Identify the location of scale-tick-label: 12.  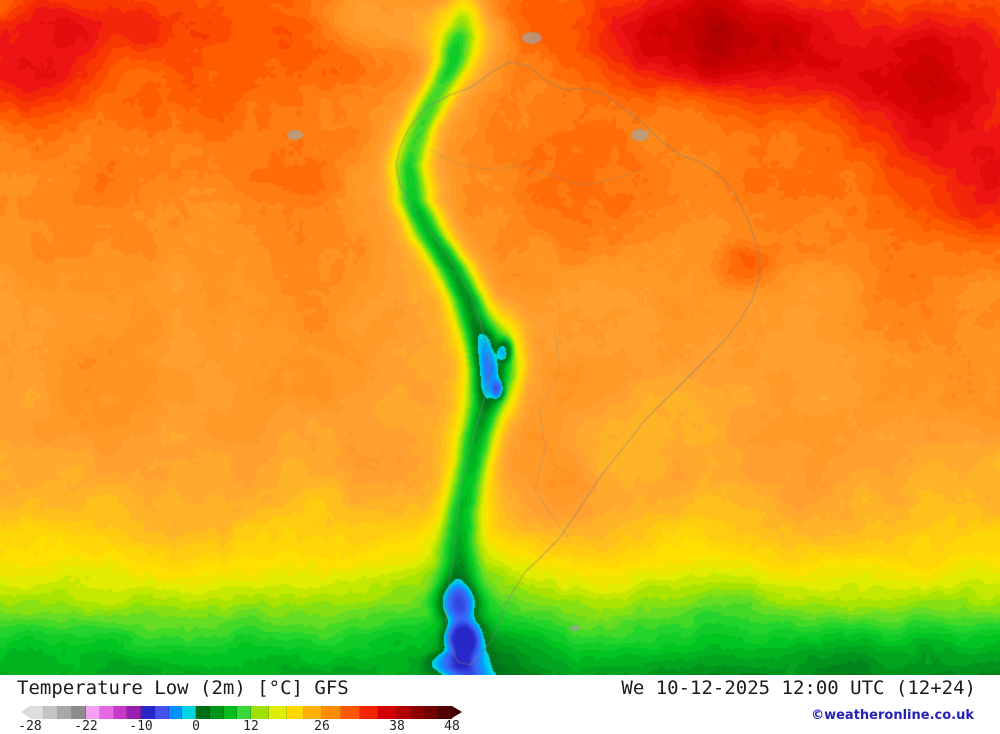
(251, 726).